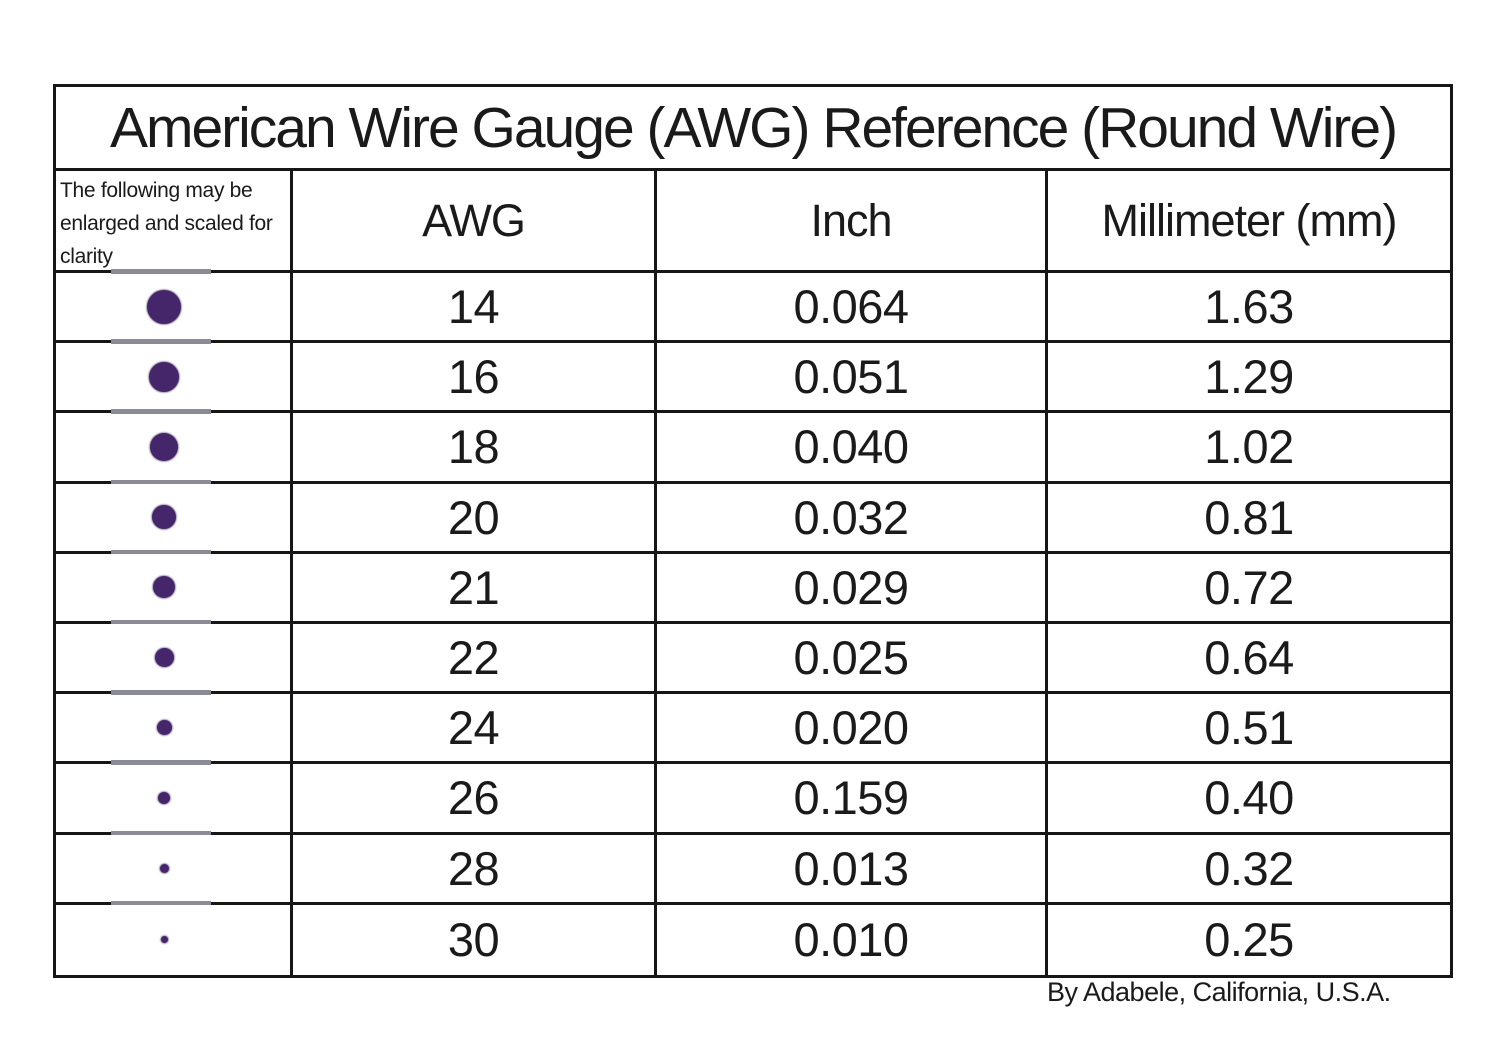  Describe the element at coordinates (1249, 940) in the screenshot. I see `mm-value: 0.25` at that location.